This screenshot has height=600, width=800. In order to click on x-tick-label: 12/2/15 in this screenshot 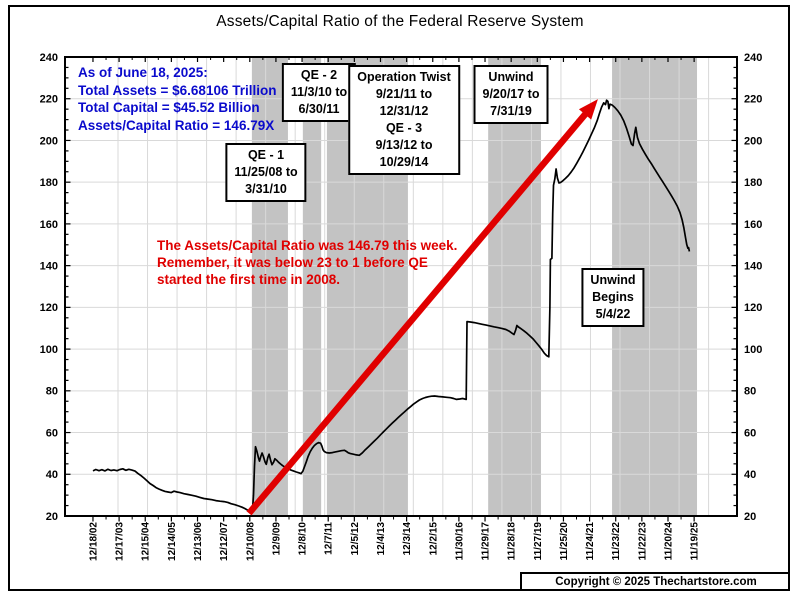, I will do `click(433, 539)`.